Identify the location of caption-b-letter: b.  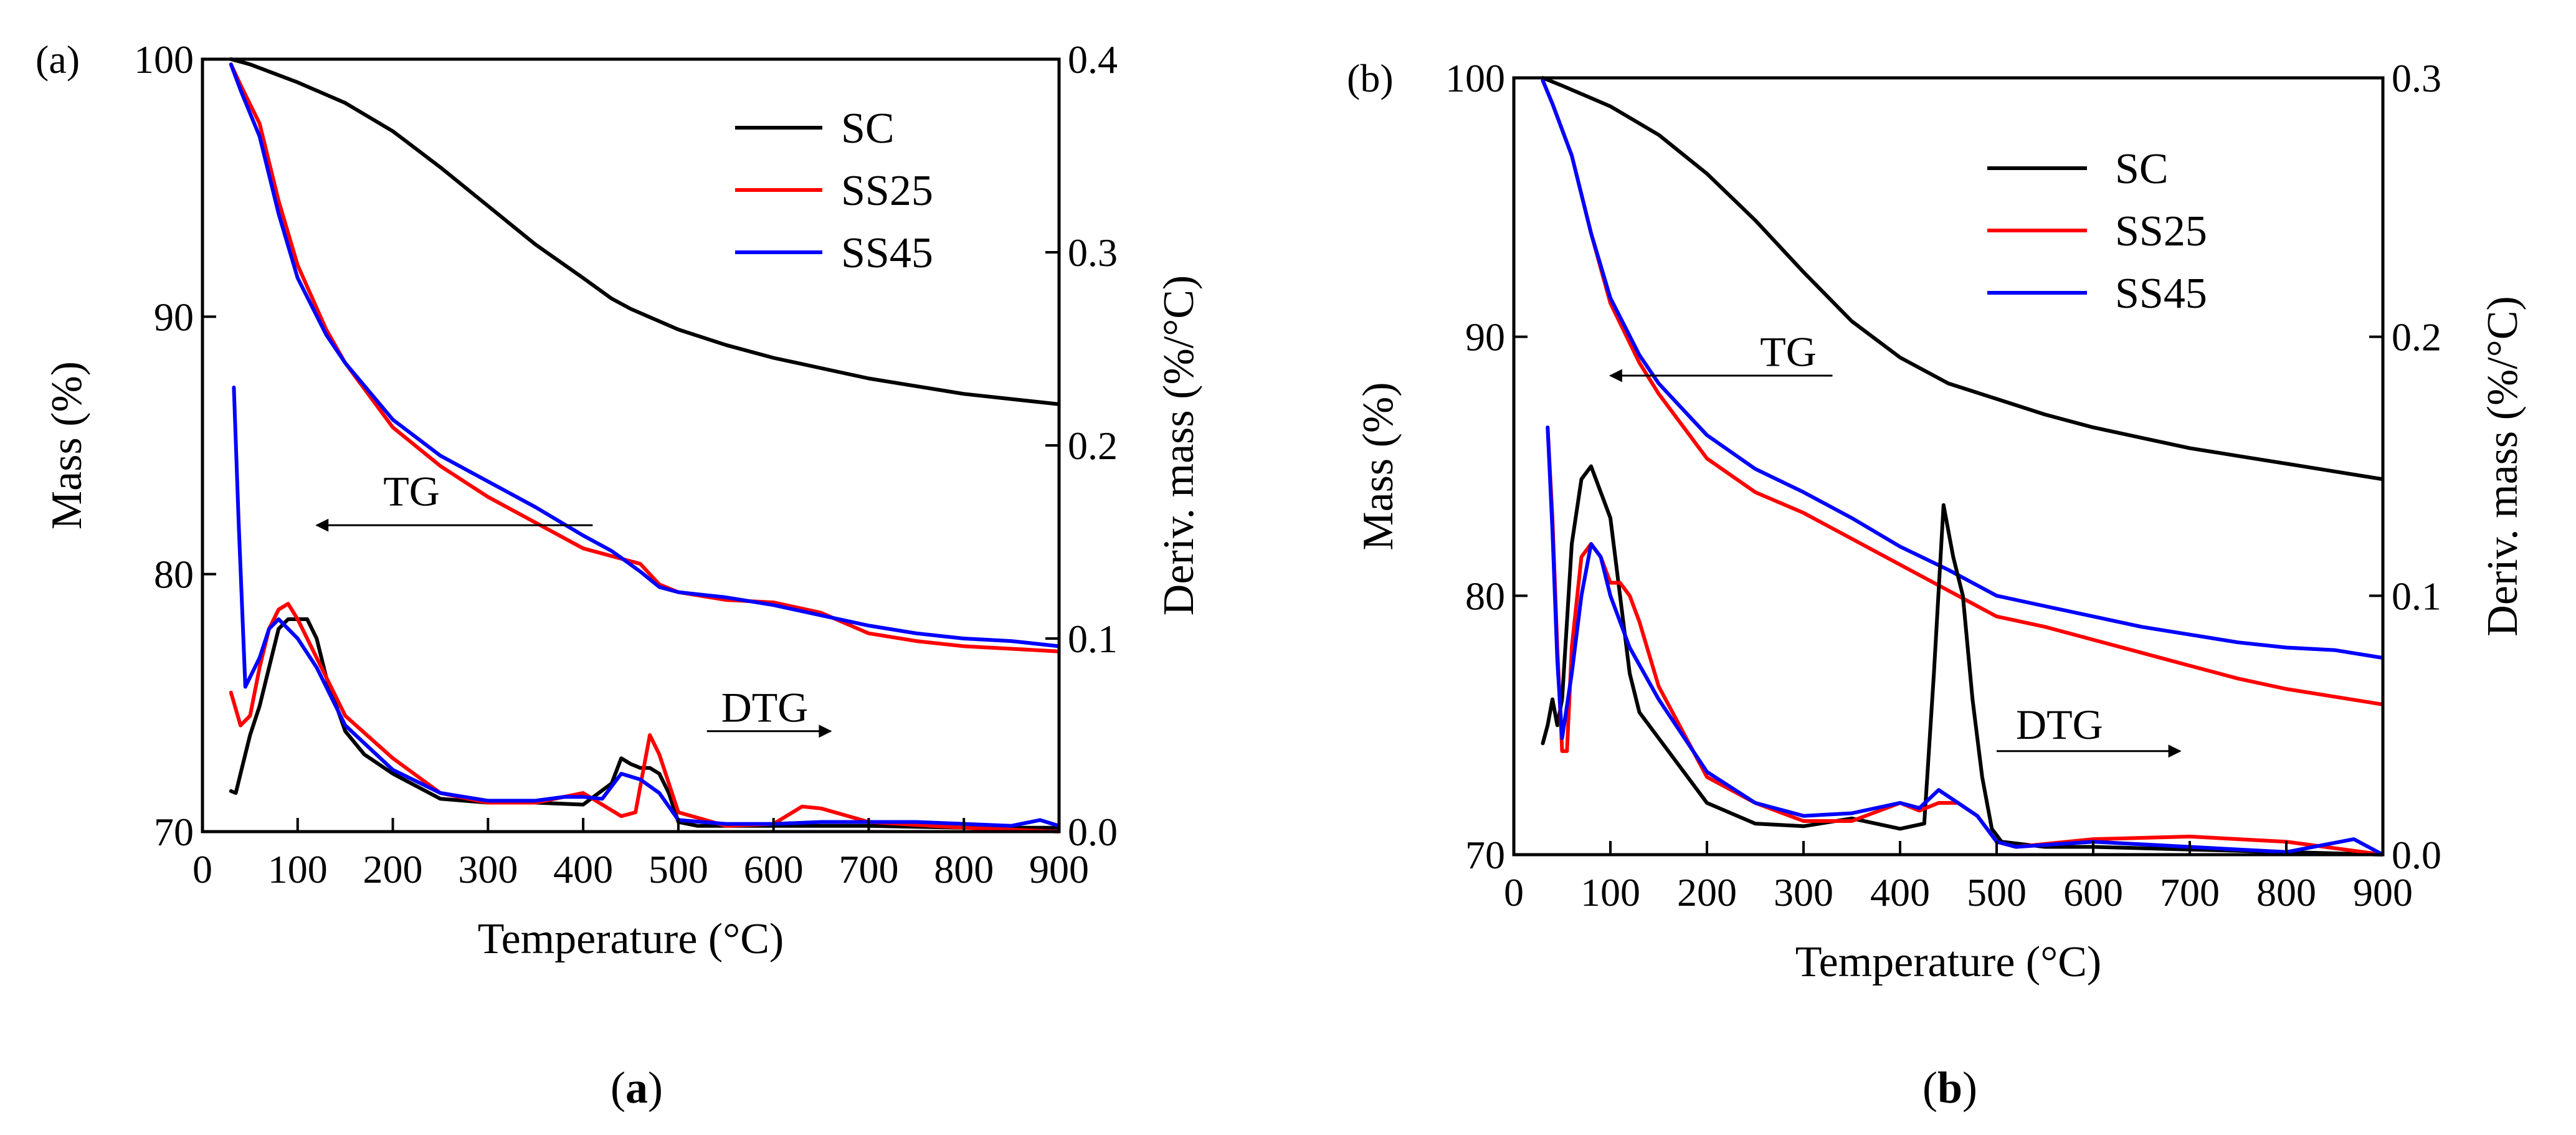
(1949, 1088).